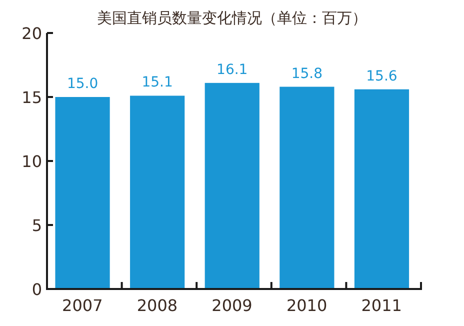 The image size is (464, 326). What do you see at coordinates (307, 305) in the screenshot?
I see `x-tick-label: 2010` at bounding box center [307, 305].